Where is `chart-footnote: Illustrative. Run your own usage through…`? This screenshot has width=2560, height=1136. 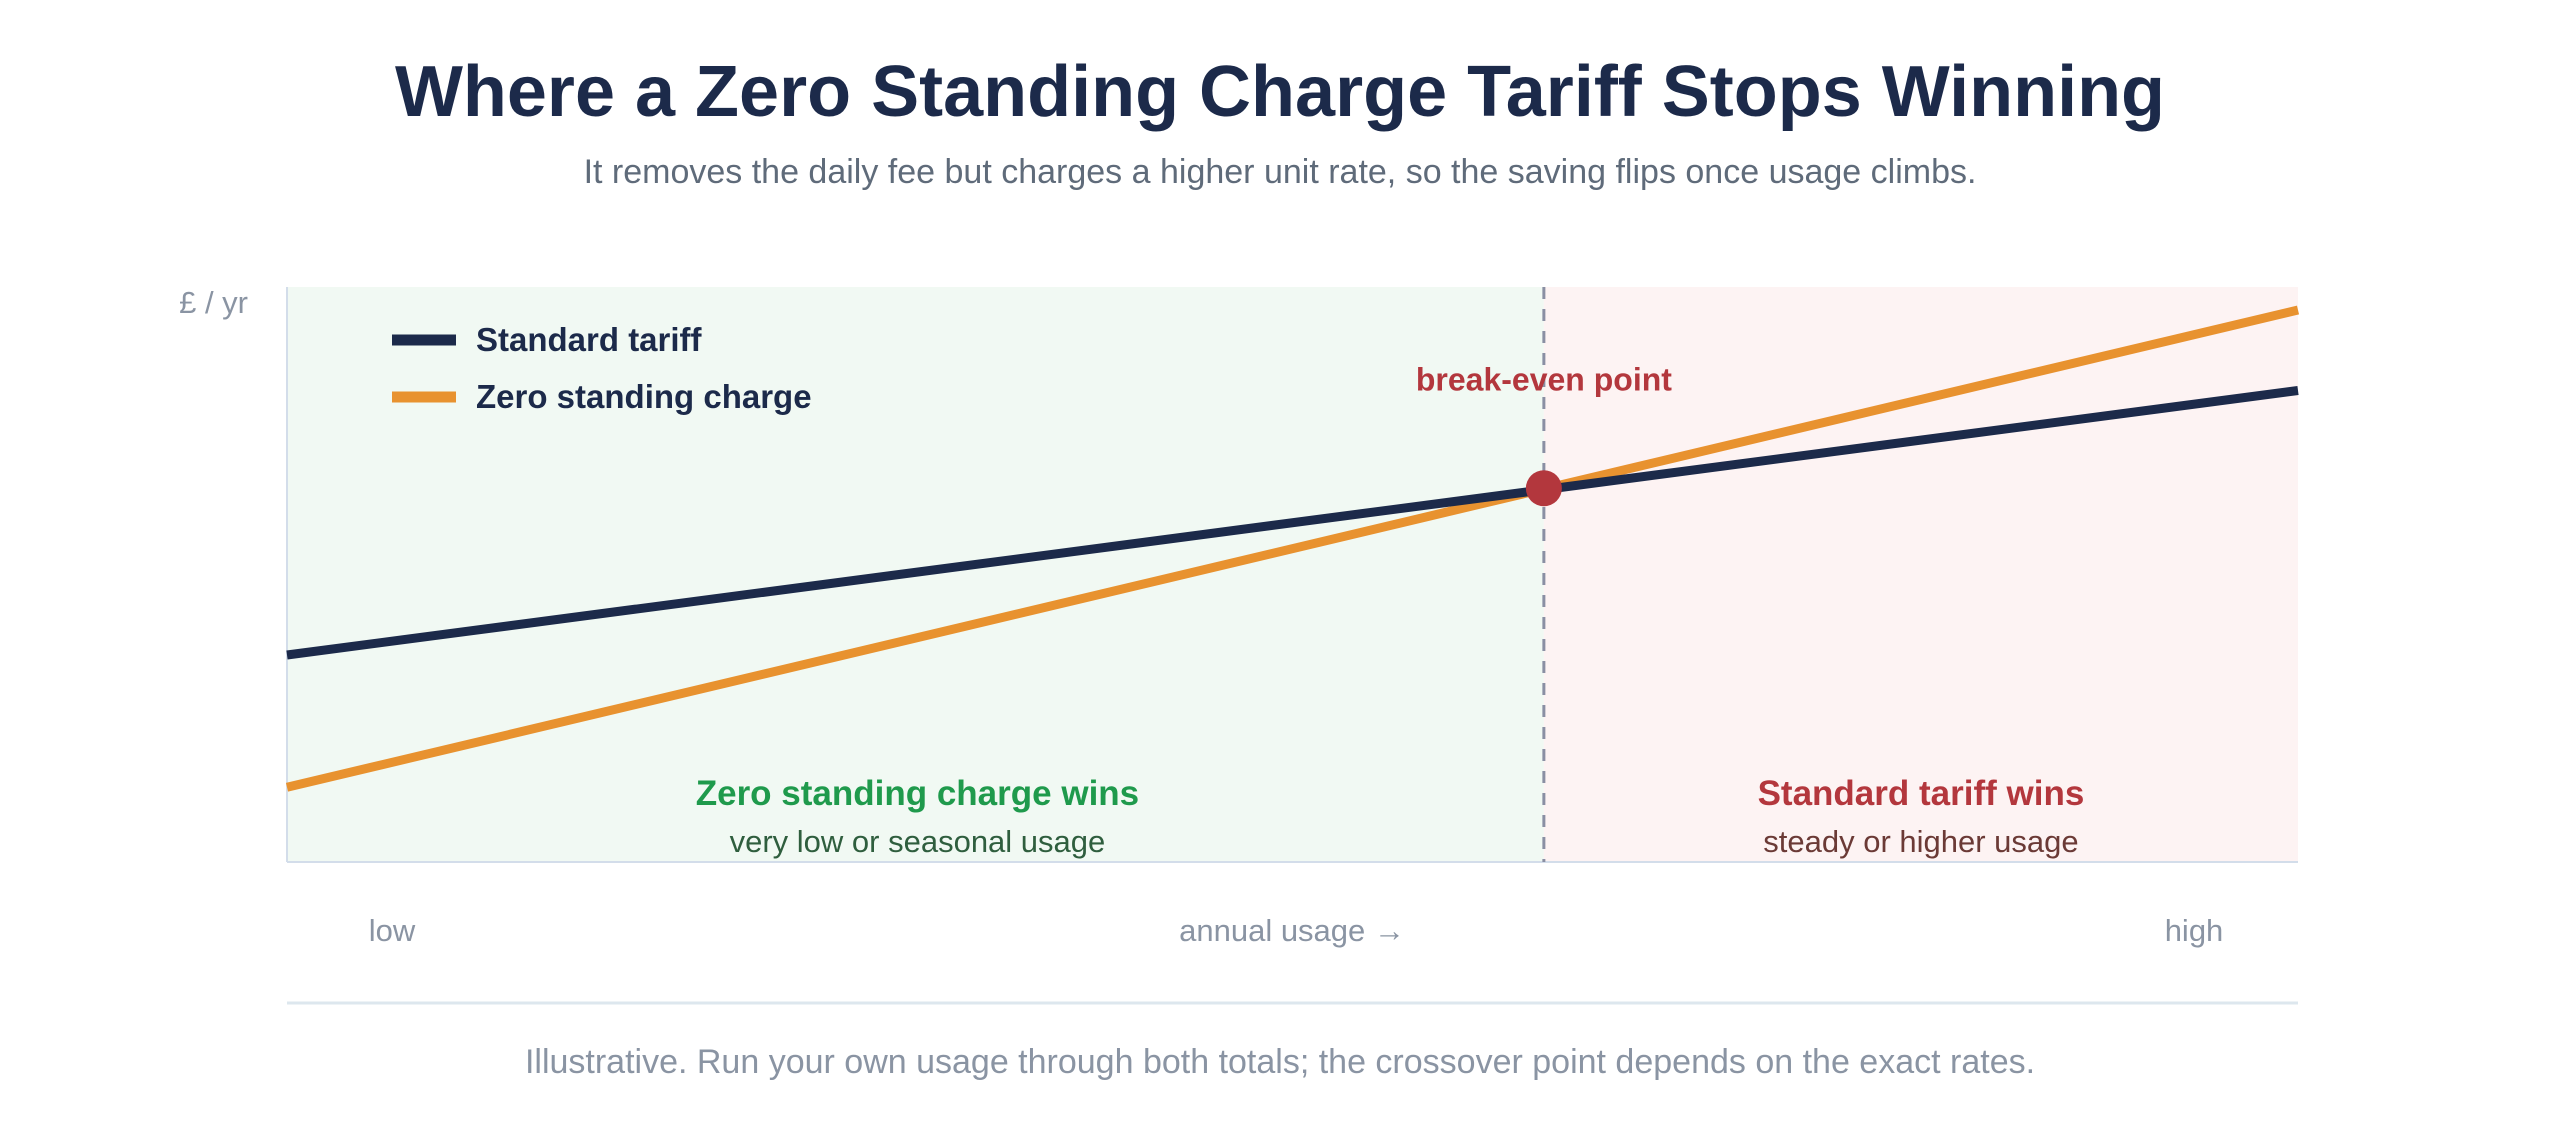 chart-footnote: Illustrative. Run your own usage through… is located at coordinates (1280, 1062).